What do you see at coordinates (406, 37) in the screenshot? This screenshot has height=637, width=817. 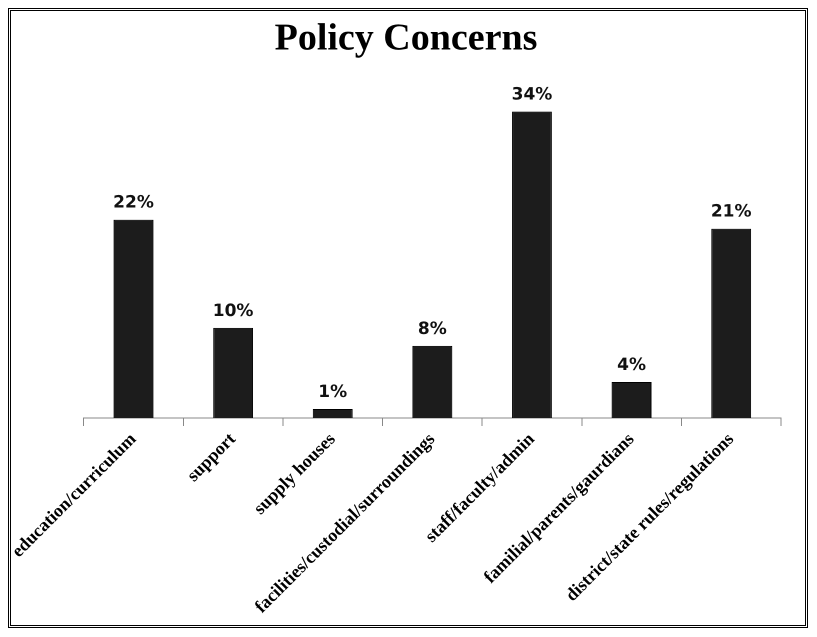 I see `chart-title: Policy Concerns` at bounding box center [406, 37].